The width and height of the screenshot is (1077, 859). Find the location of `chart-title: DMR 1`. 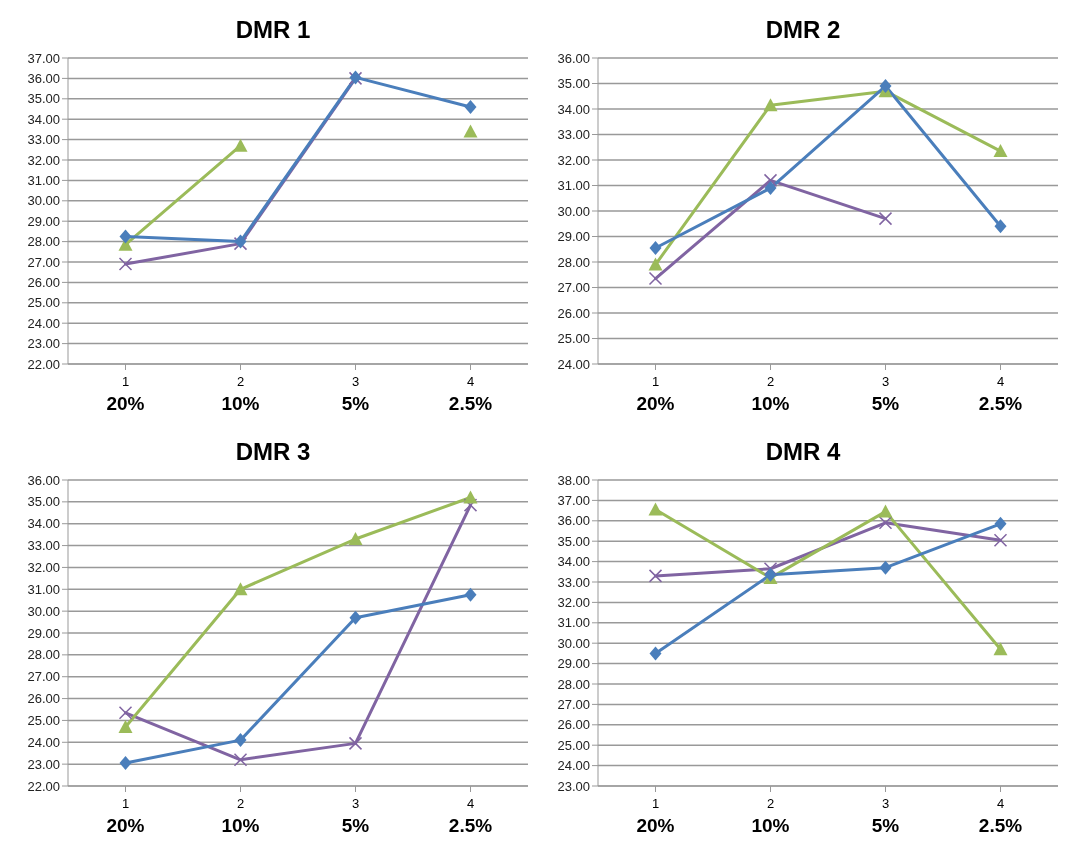

chart-title: DMR 1 is located at coordinates (273, 30).